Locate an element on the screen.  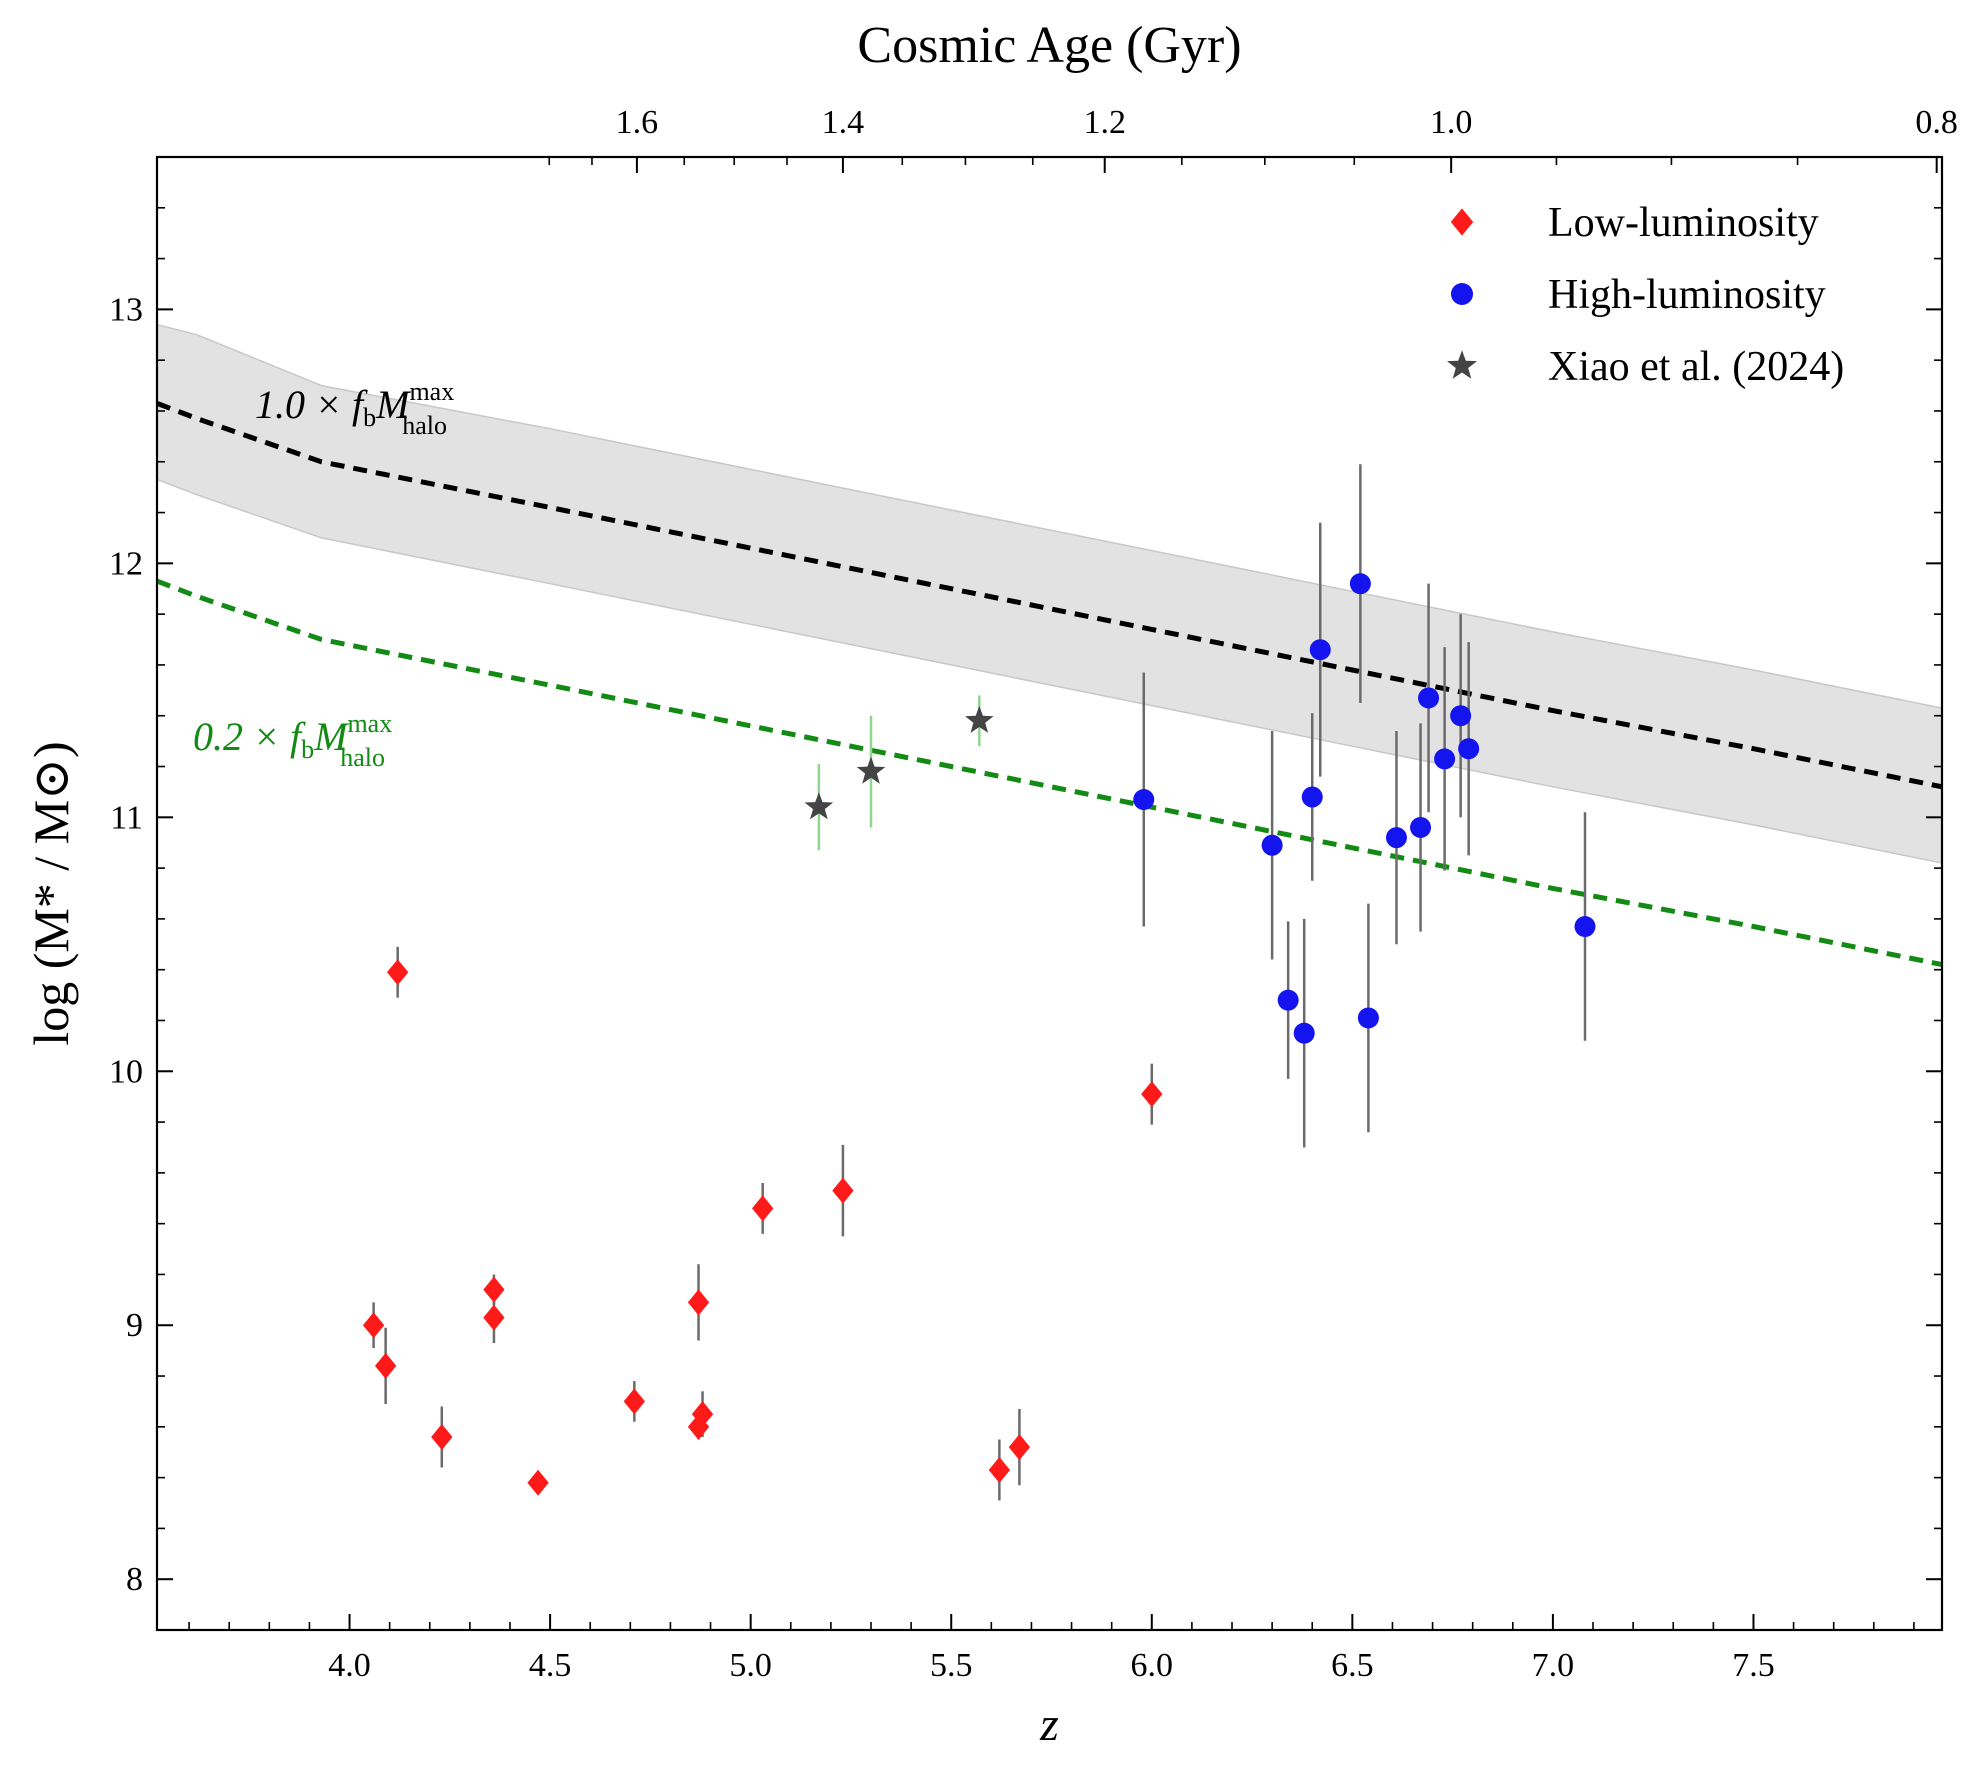
legend-marker-diamond is located at coordinates (1462, 222).